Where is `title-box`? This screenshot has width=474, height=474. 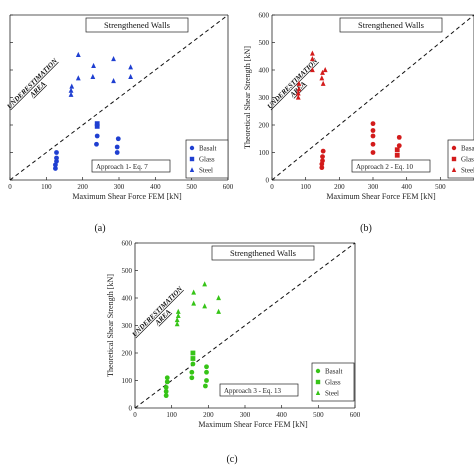
title-box is located at coordinates (263, 253).